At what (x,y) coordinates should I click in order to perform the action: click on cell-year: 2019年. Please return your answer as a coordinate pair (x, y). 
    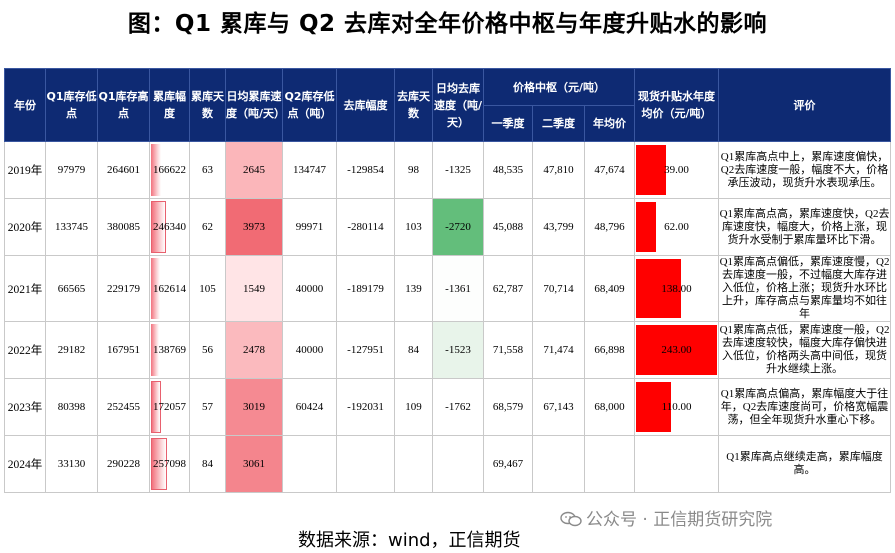
    Looking at the image, I should click on (25, 170).